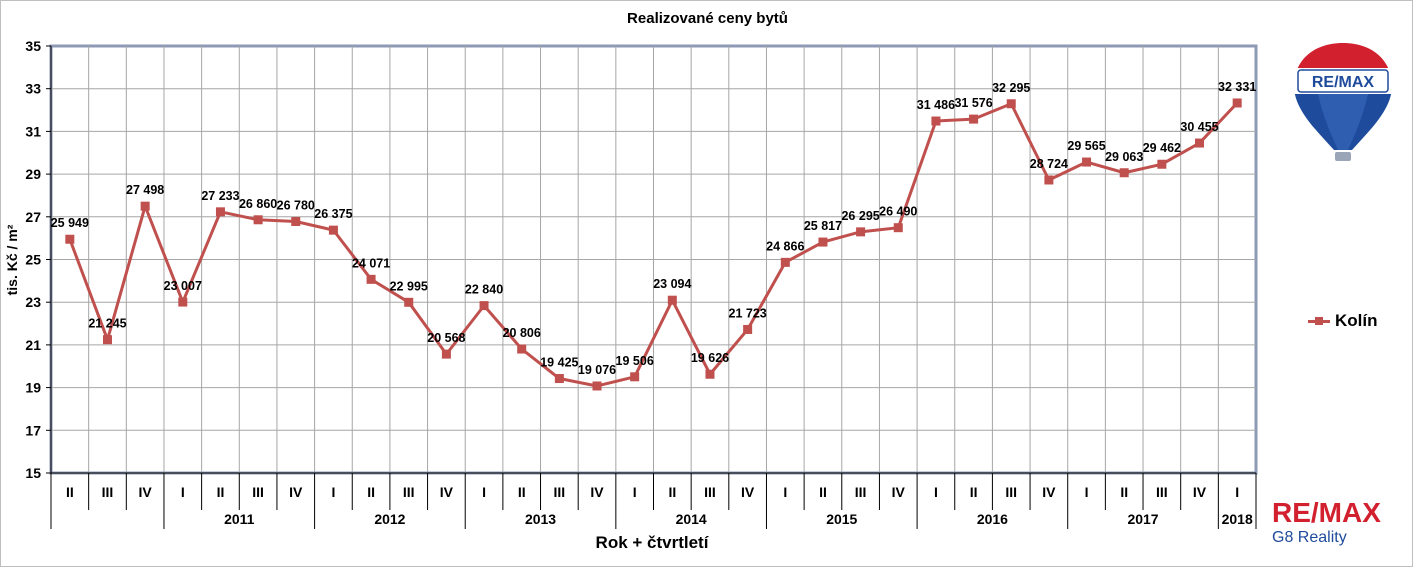 Image resolution: width=1415 pixels, height=569 pixels. What do you see at coordinates (33, 430) in the screenshot?
I see `y-tick-label: 17` at bounding box center [33, 430].